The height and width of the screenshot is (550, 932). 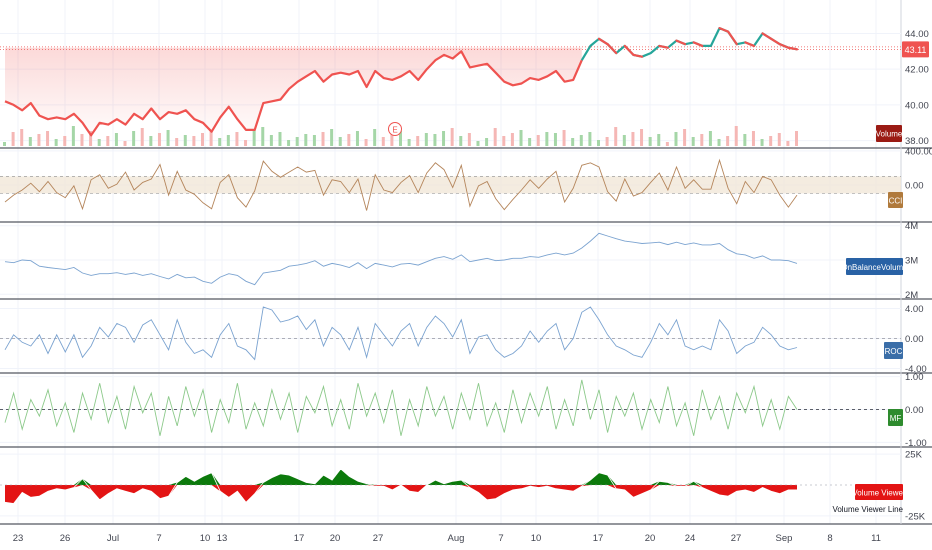 I want to click on mf-y-tick: 1.00, so click(x=914, y=377).